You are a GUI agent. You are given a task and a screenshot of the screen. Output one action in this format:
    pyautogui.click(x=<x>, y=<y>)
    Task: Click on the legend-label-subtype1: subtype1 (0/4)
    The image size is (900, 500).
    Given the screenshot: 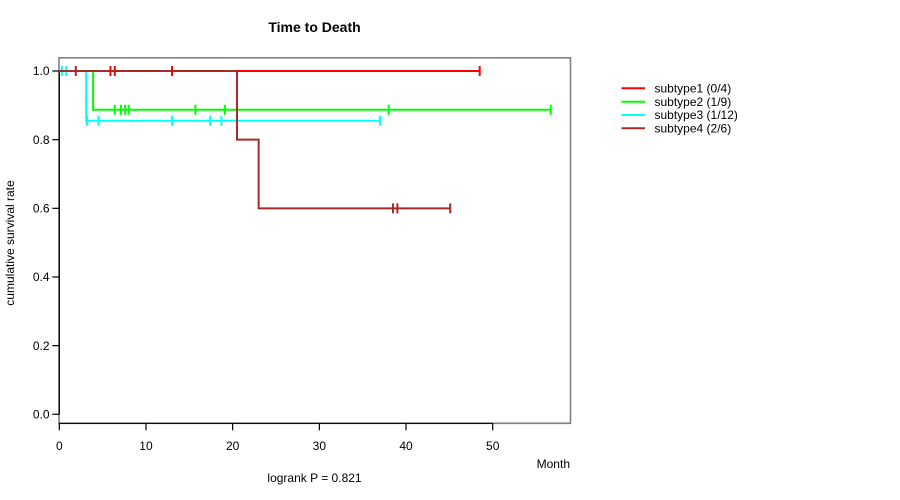 What is the action you would take?
    pyautogui.click(x=693, y=89)
    